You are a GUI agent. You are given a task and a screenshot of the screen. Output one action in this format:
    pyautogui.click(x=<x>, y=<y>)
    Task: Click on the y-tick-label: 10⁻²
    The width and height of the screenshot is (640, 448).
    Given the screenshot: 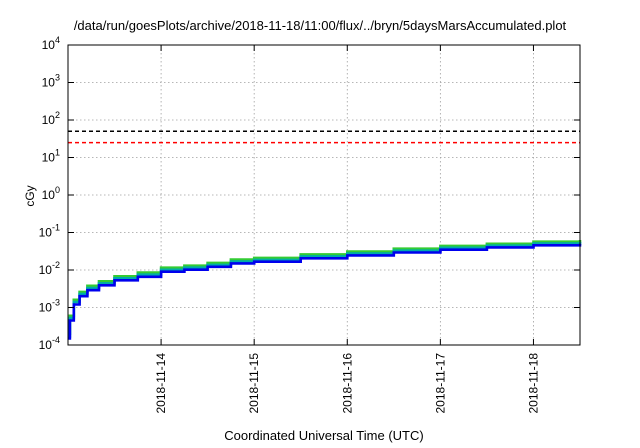 What is the action you would take?
    pyautogui.click(x=49, y=268)
    